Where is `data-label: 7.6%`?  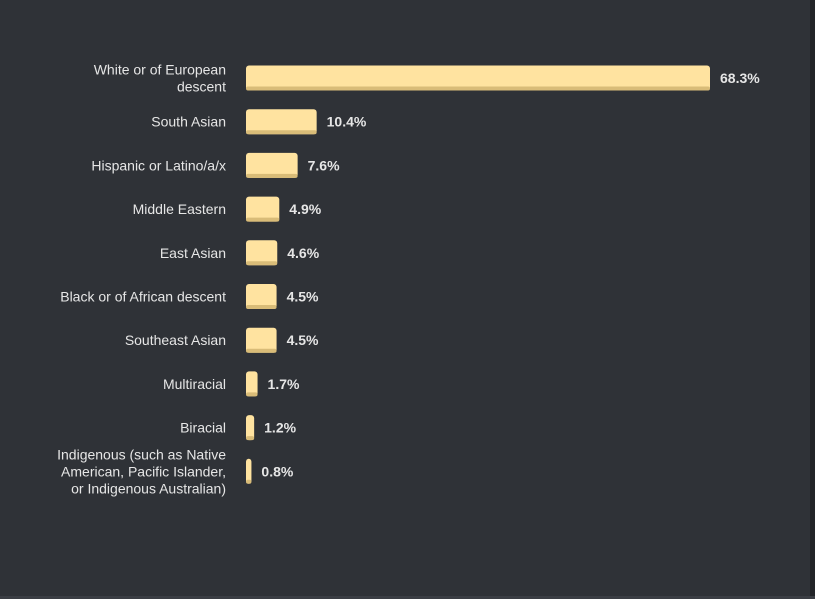
data-label: 7.6% is located at coordinates (324, 165).